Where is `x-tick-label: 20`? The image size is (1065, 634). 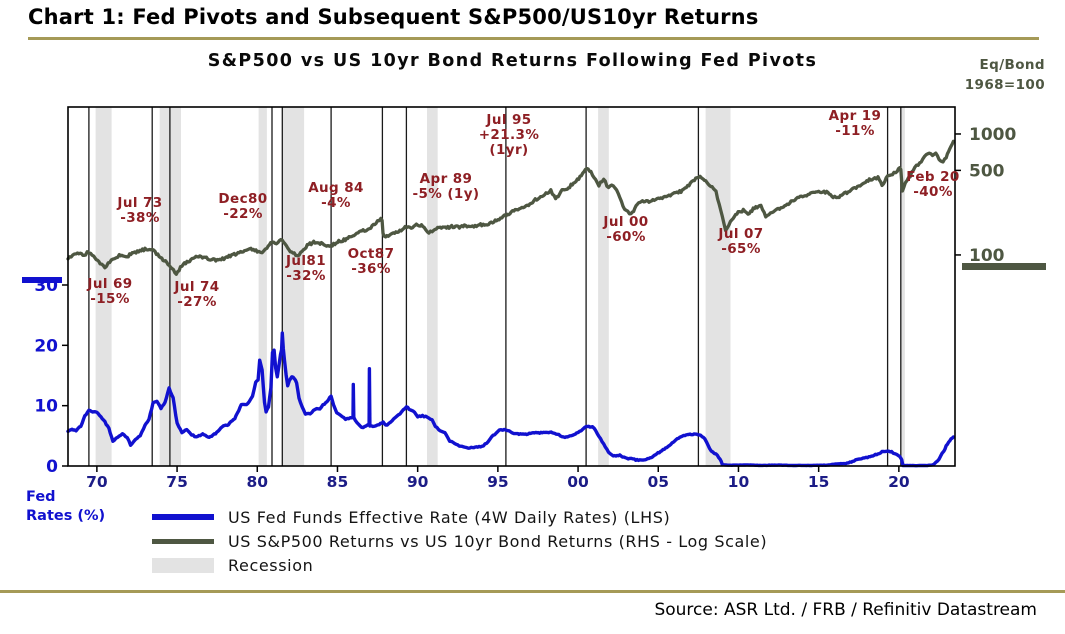
x-tick-label: 20 is located at coordinates (899, 482).